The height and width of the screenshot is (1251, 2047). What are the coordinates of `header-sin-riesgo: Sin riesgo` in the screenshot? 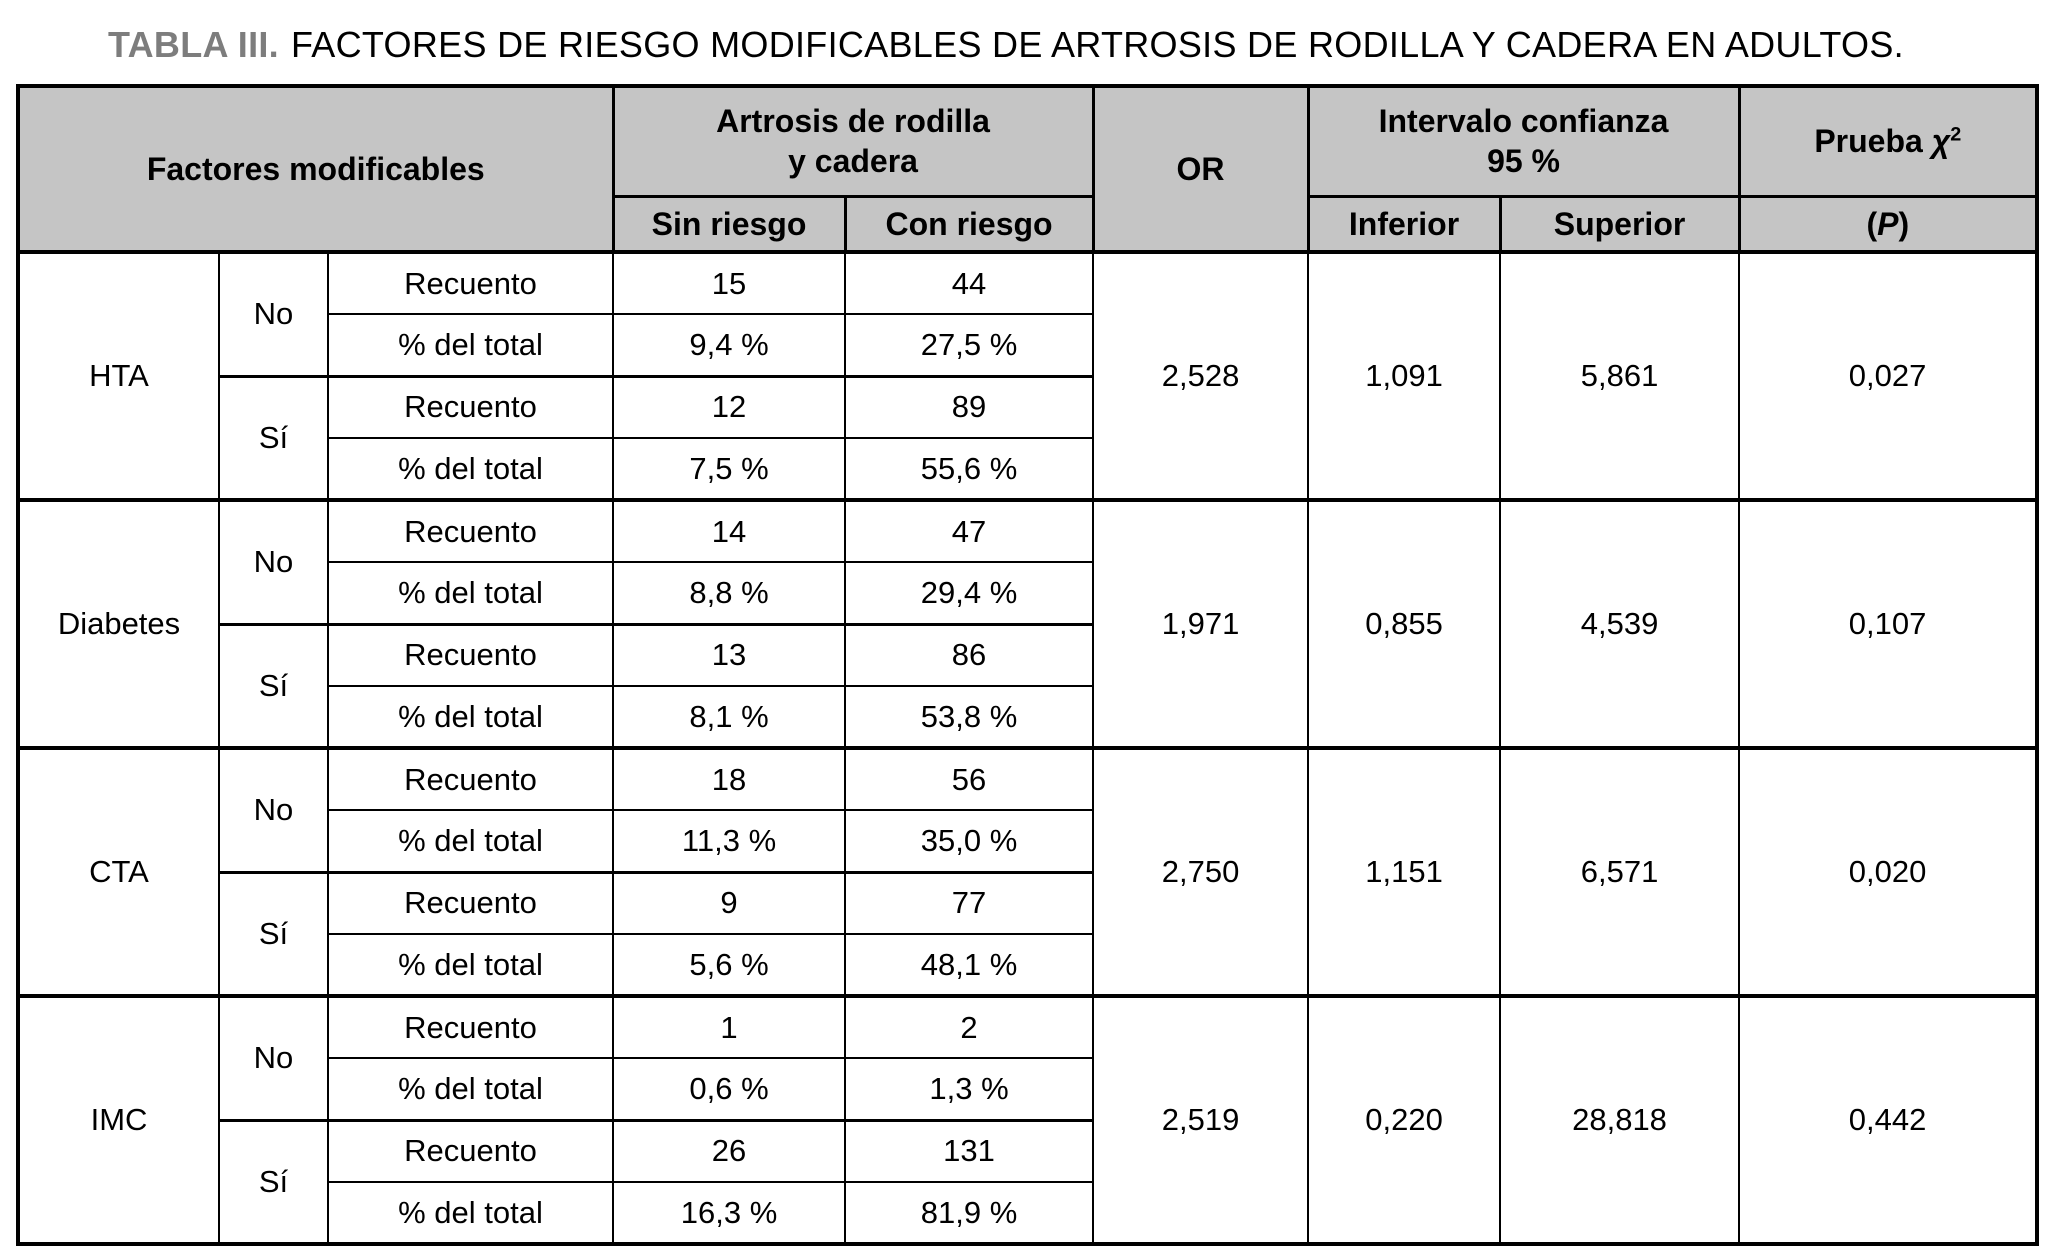 It's located at (729, 224).